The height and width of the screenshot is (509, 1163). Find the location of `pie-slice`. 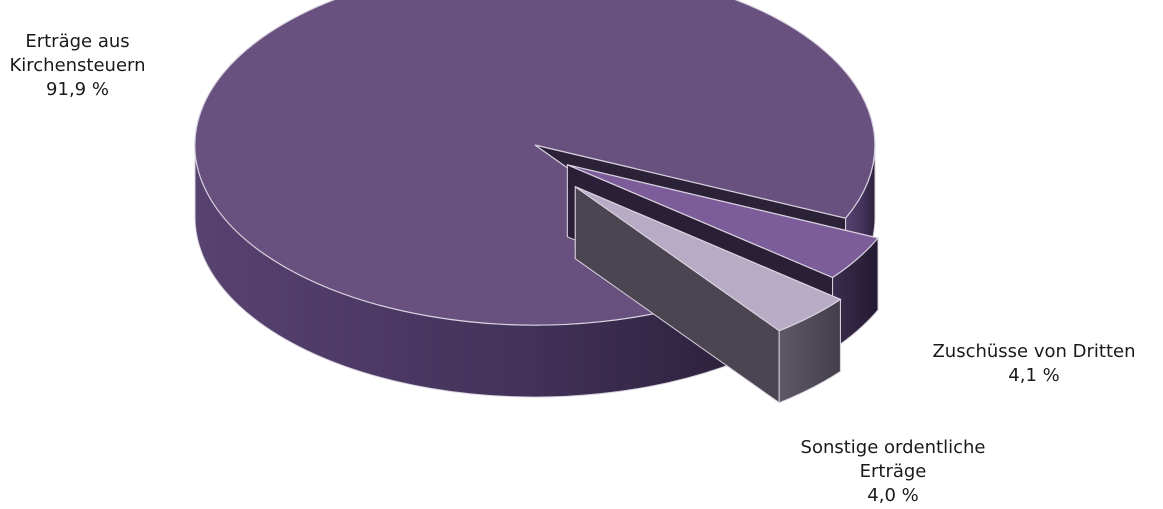

pie-slice is located at coordinates (708, 294).